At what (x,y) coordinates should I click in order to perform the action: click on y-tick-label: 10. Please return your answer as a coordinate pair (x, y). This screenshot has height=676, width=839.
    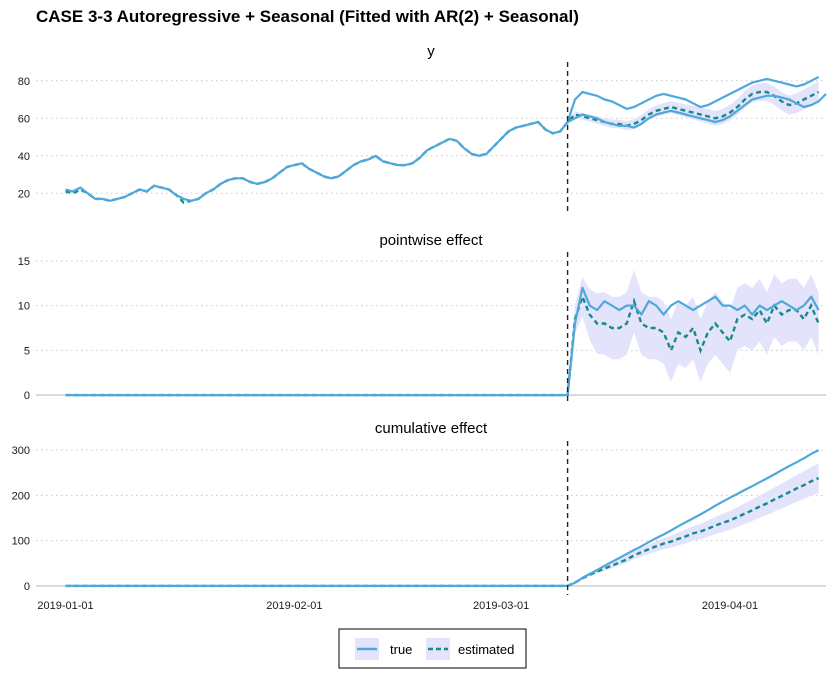
    Looking at the image, I should click on (24, 307).